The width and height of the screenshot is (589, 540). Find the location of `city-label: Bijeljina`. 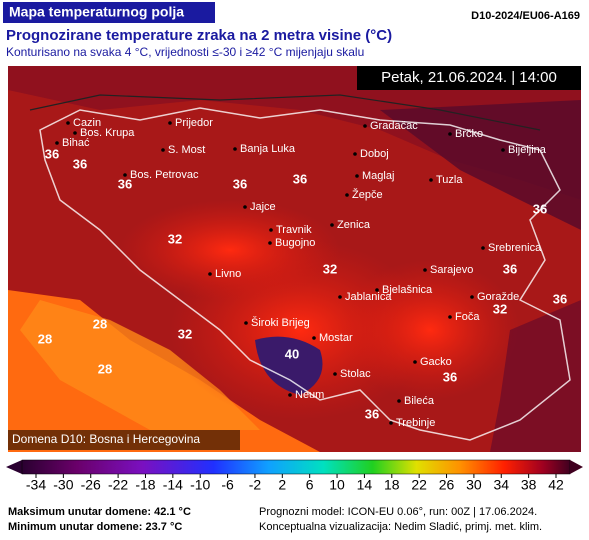

city-label: Bijeljina is located at coordinates (527, 150).